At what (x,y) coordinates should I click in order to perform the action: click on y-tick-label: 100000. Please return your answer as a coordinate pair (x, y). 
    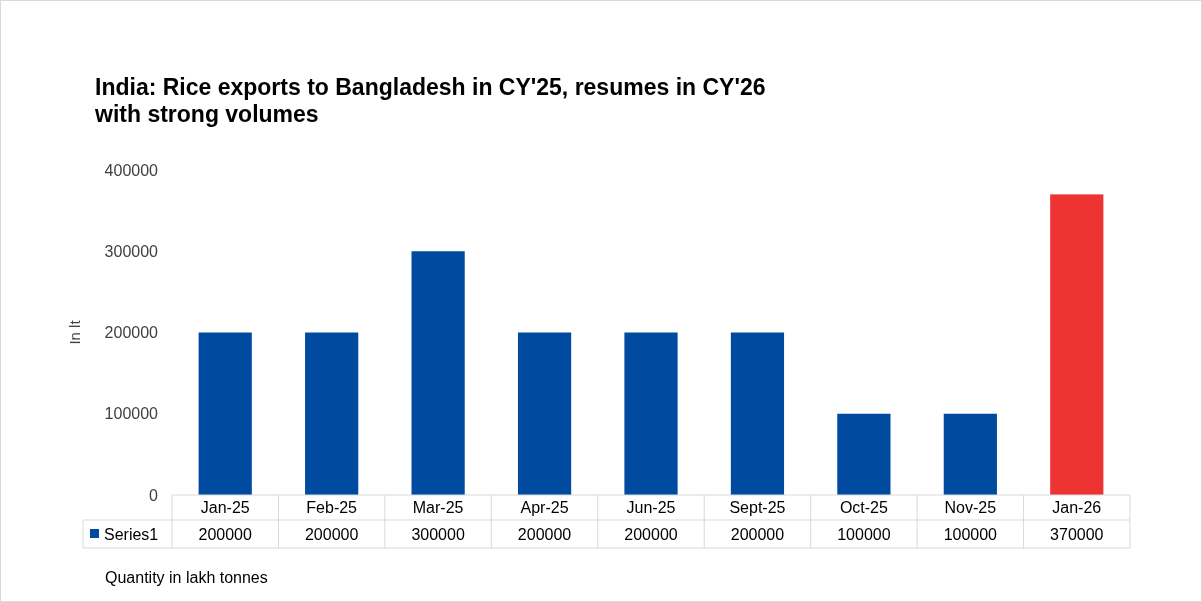
    Looking at the image, I should click on (131, 414).